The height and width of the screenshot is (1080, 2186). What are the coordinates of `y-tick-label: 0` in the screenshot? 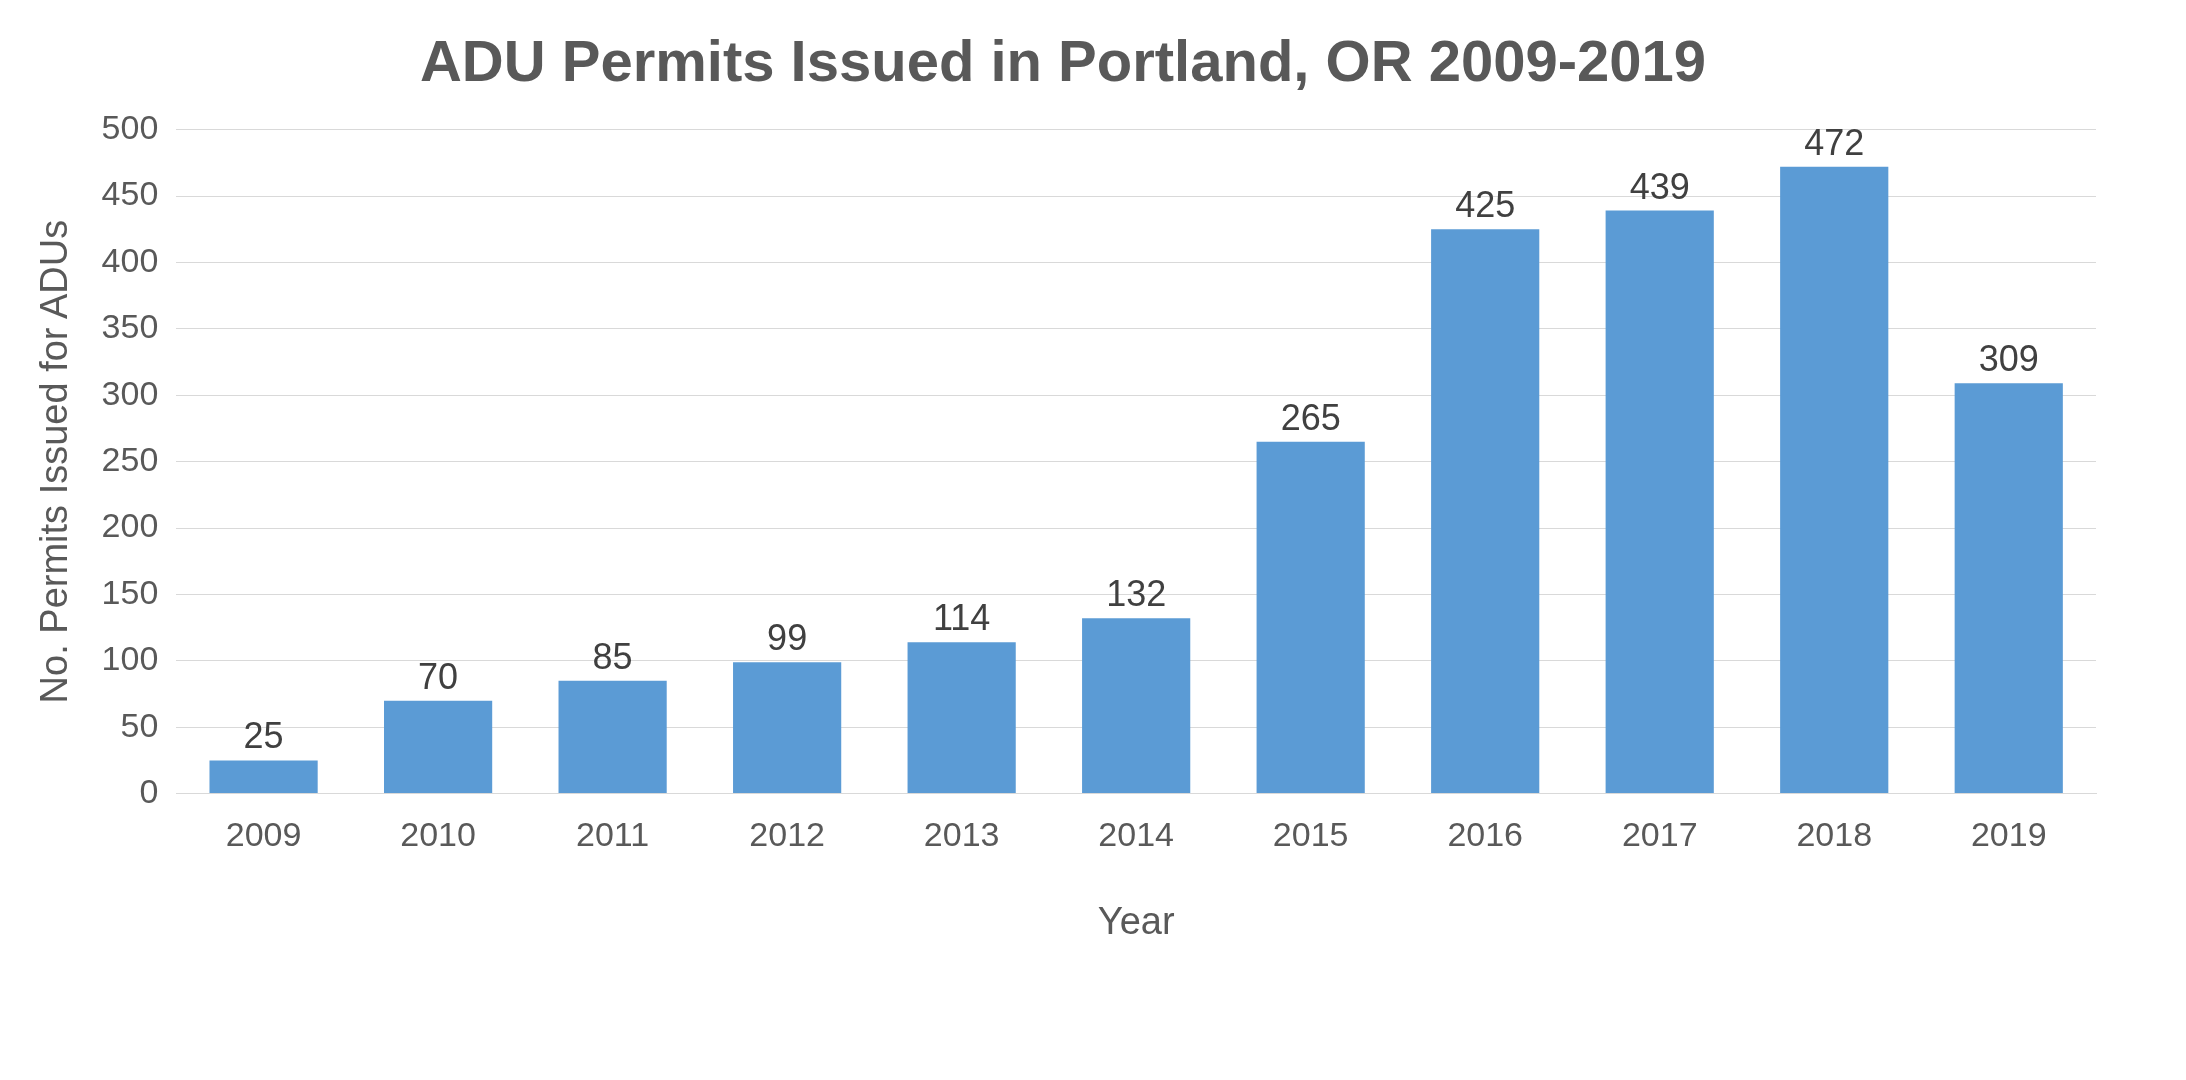 It's located at (149, 790).